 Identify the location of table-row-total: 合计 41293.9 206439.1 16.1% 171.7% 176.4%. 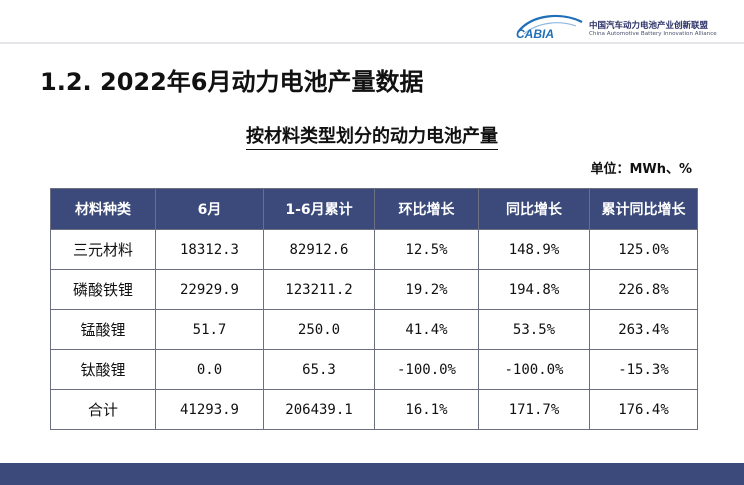
(374, 409).